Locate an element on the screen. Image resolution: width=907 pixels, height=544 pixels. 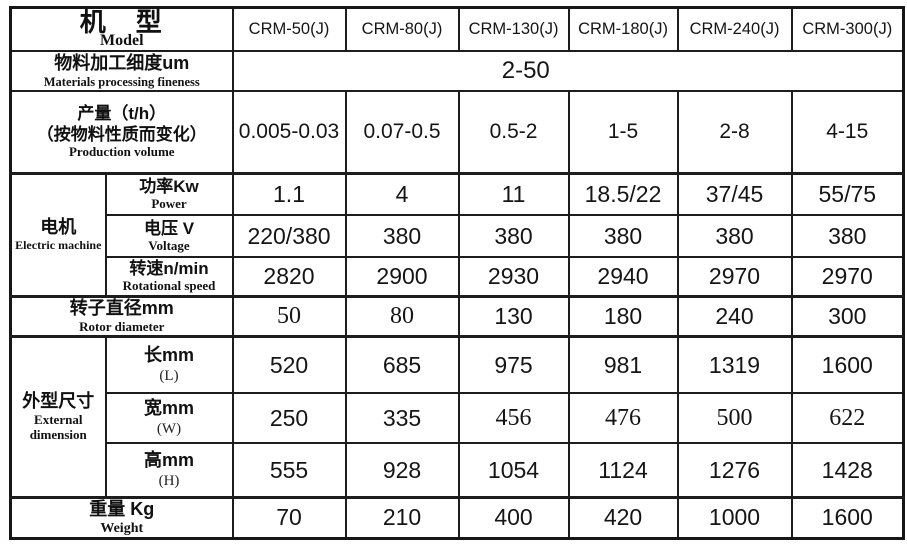
weight-row: 重量 Kg Weight 70 210 400 420 1000 1600 is located at coordinates (457, 517).